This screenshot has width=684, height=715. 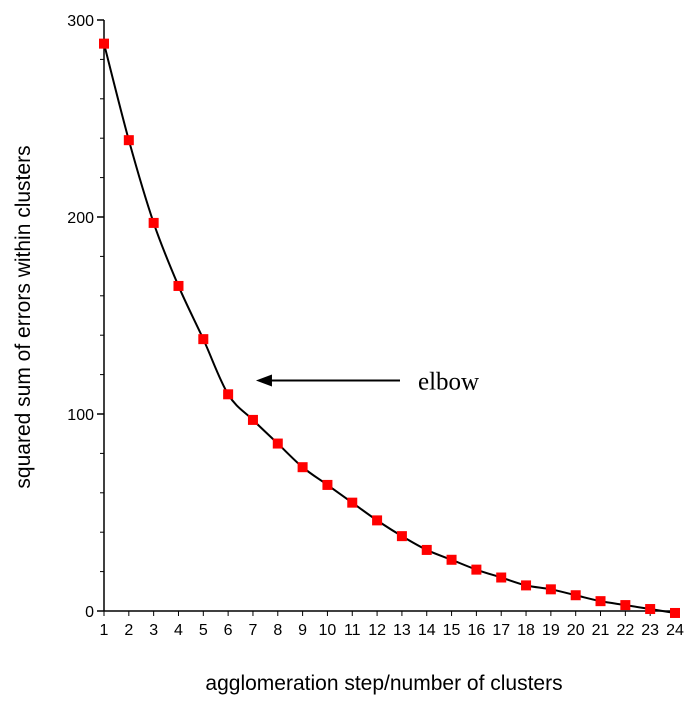 I want to click on x-tick-label: 20, so click(x=576, y=630).